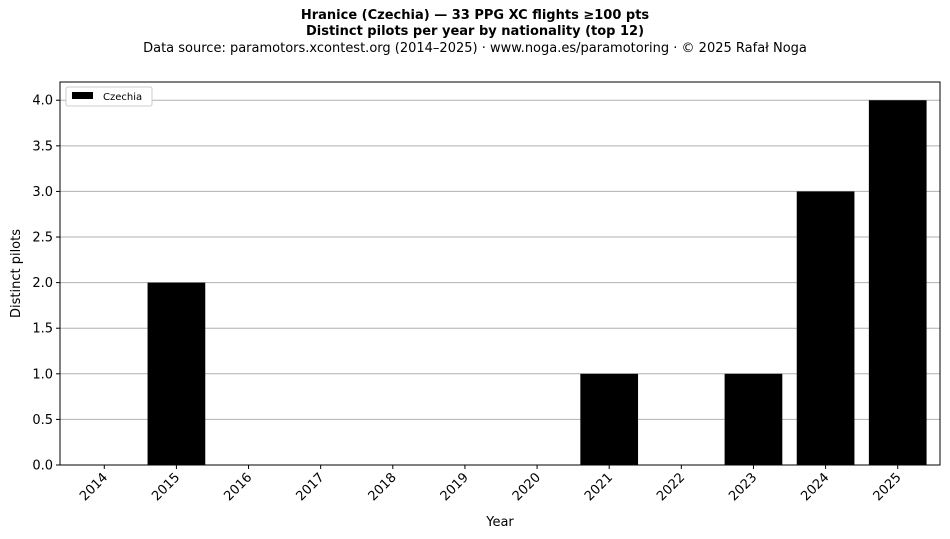  I want to click on y-tick-label: 4.0, so click(42, 101).